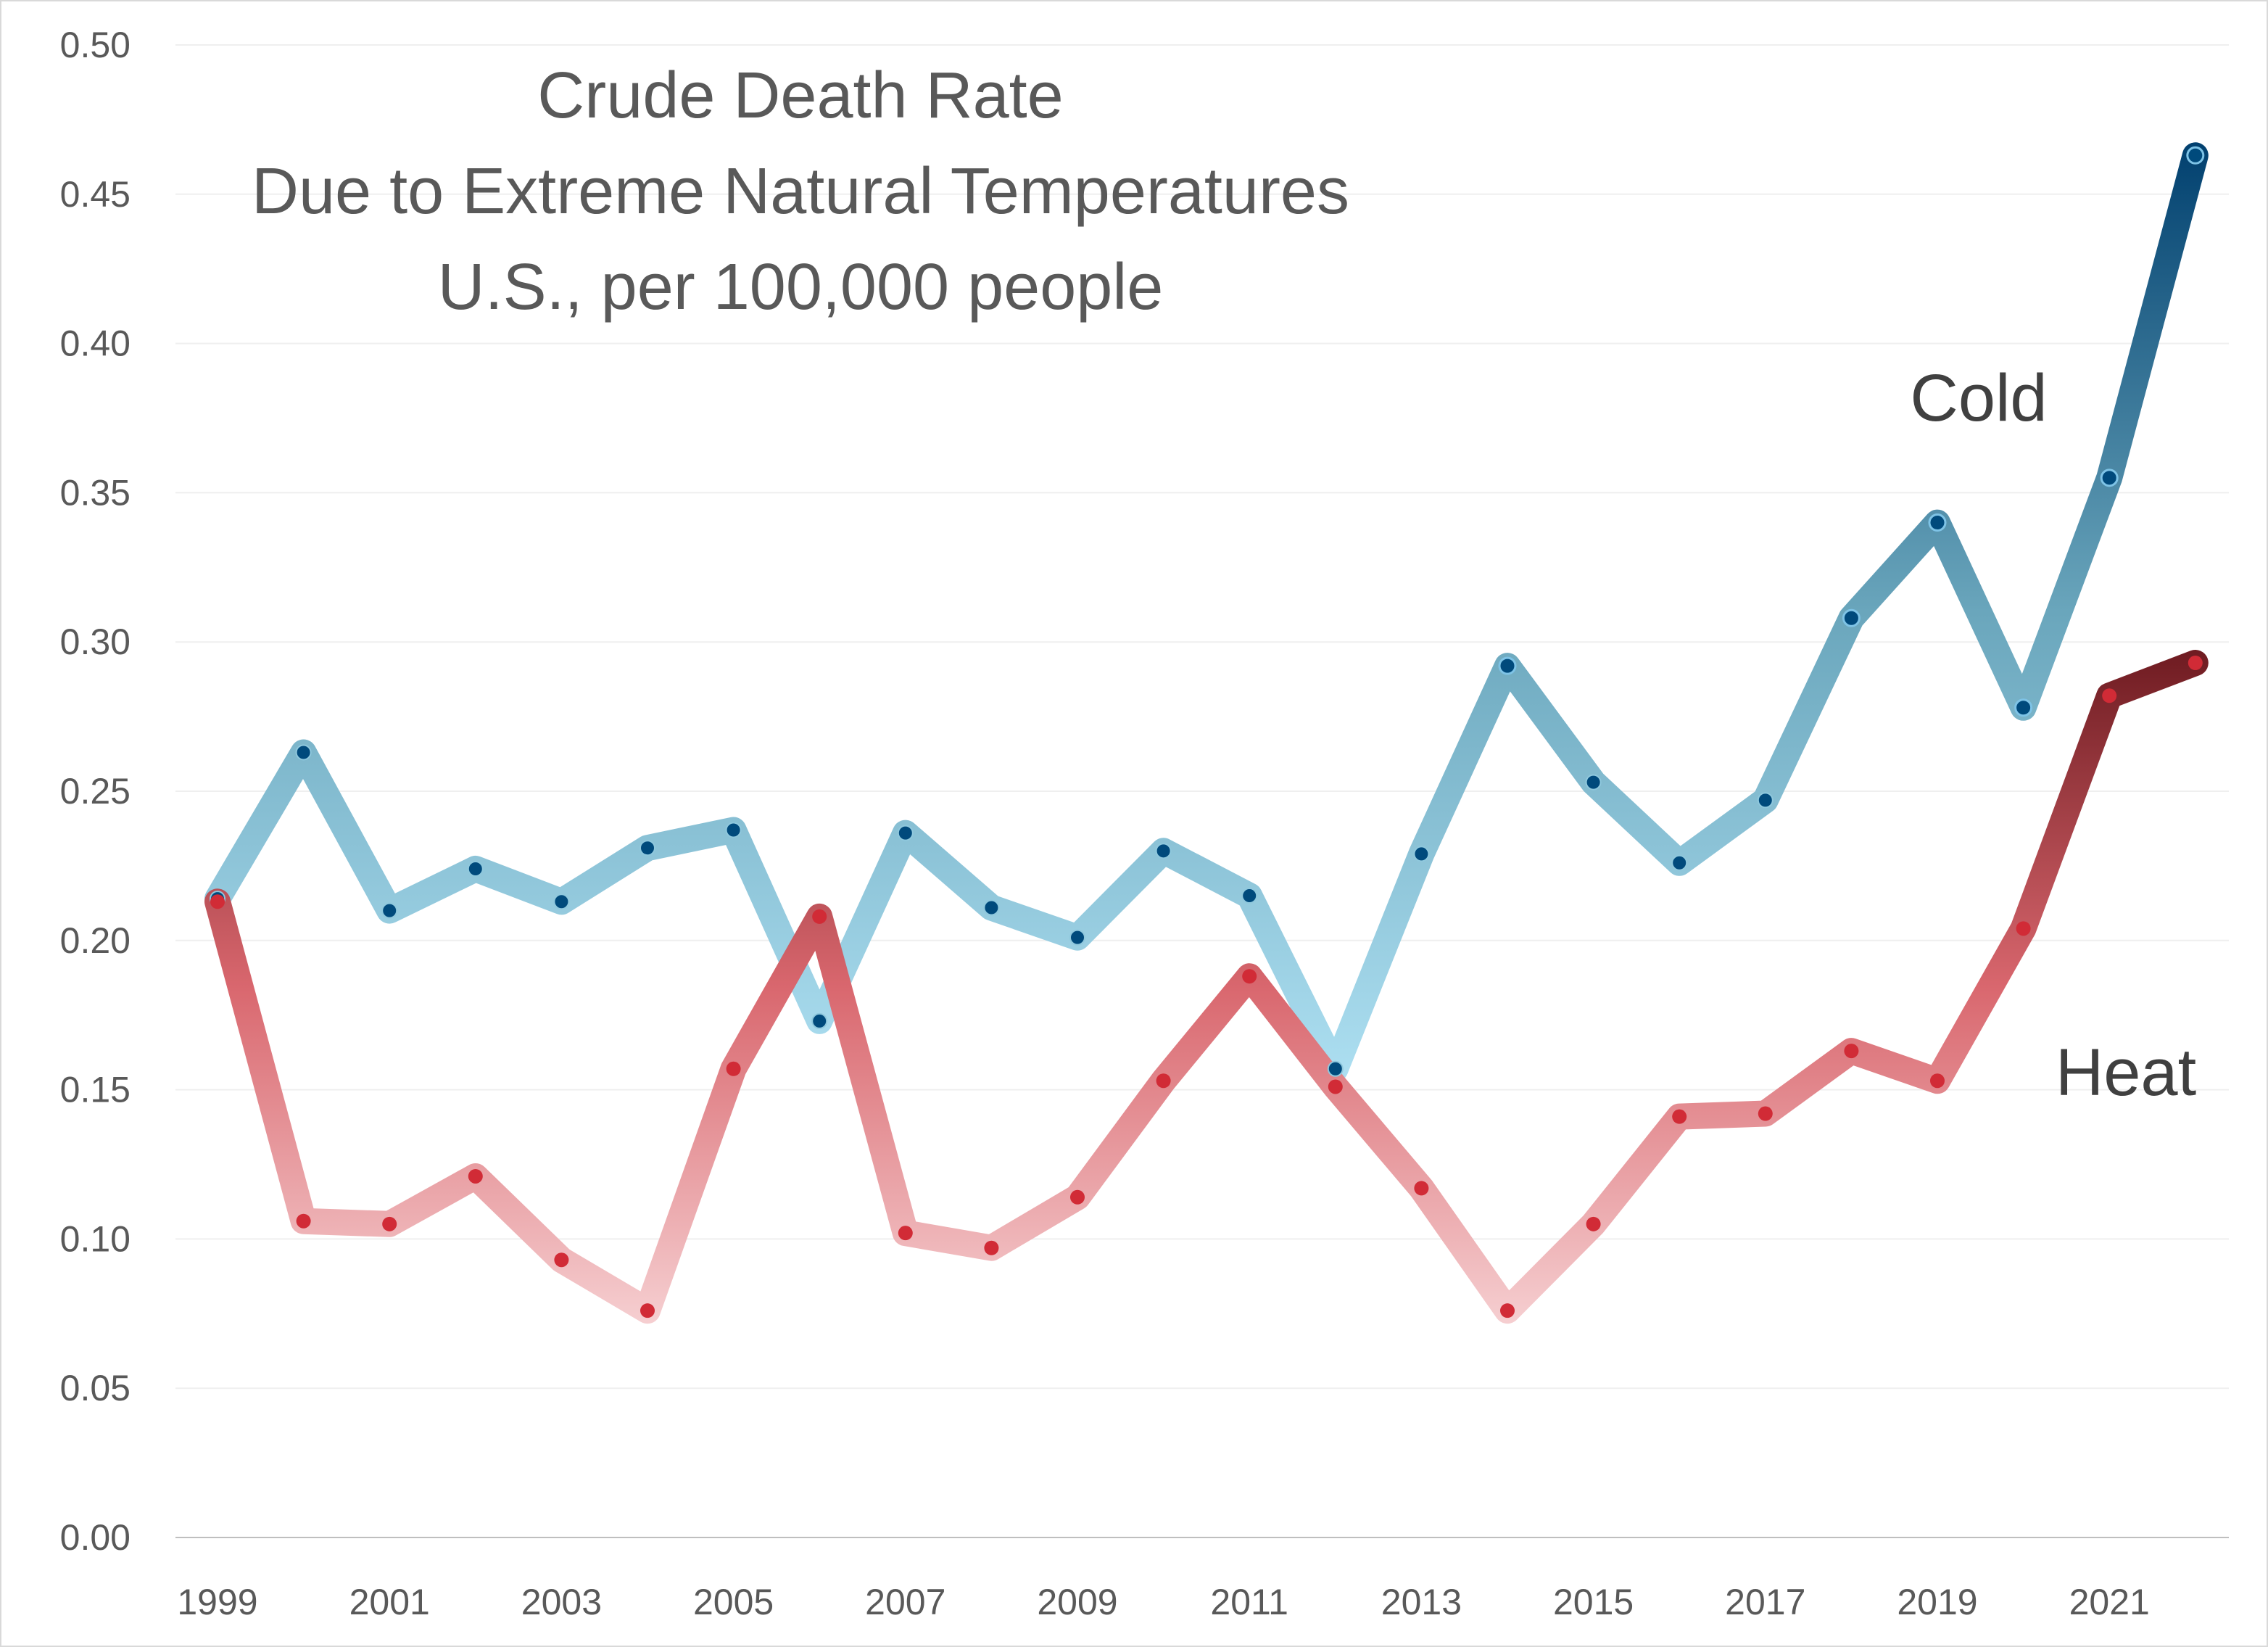 This screenshot has height=1647, width=2268. Describe the element at coordinates (1679, 1116) in the screenshot. I see `data-point-heat-2016` at that location.